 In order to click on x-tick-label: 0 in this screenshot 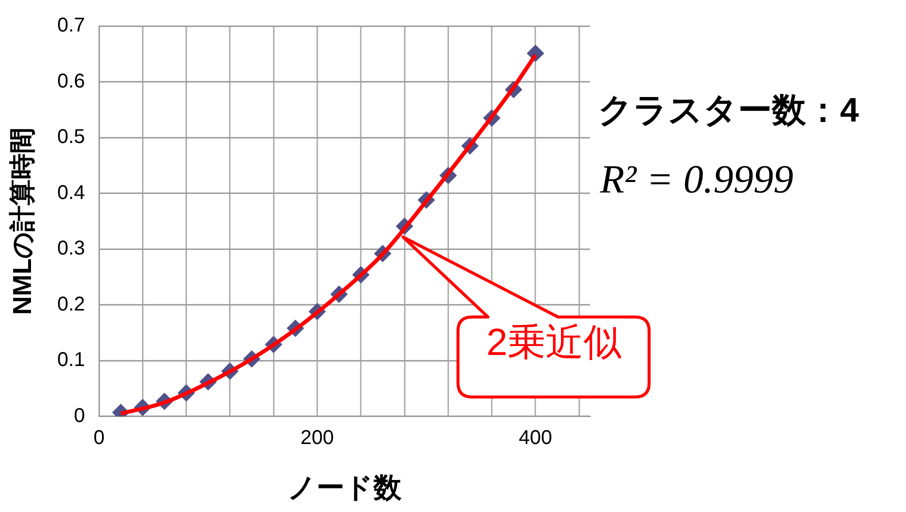, I will do `click(99, 437)`.